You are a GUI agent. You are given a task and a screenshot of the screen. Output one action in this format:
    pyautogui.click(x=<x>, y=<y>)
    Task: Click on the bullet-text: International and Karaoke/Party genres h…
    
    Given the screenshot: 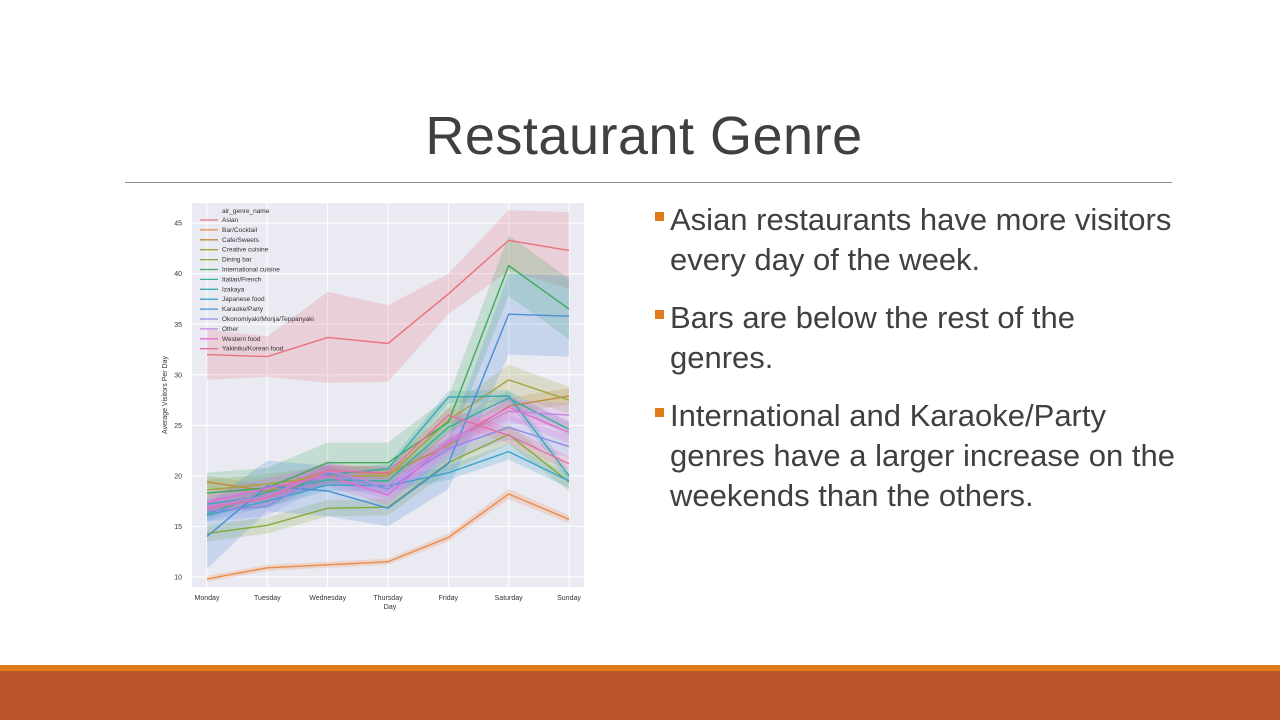 What is the action you would take?
    pyautogui.click(x=922, y=455)
    